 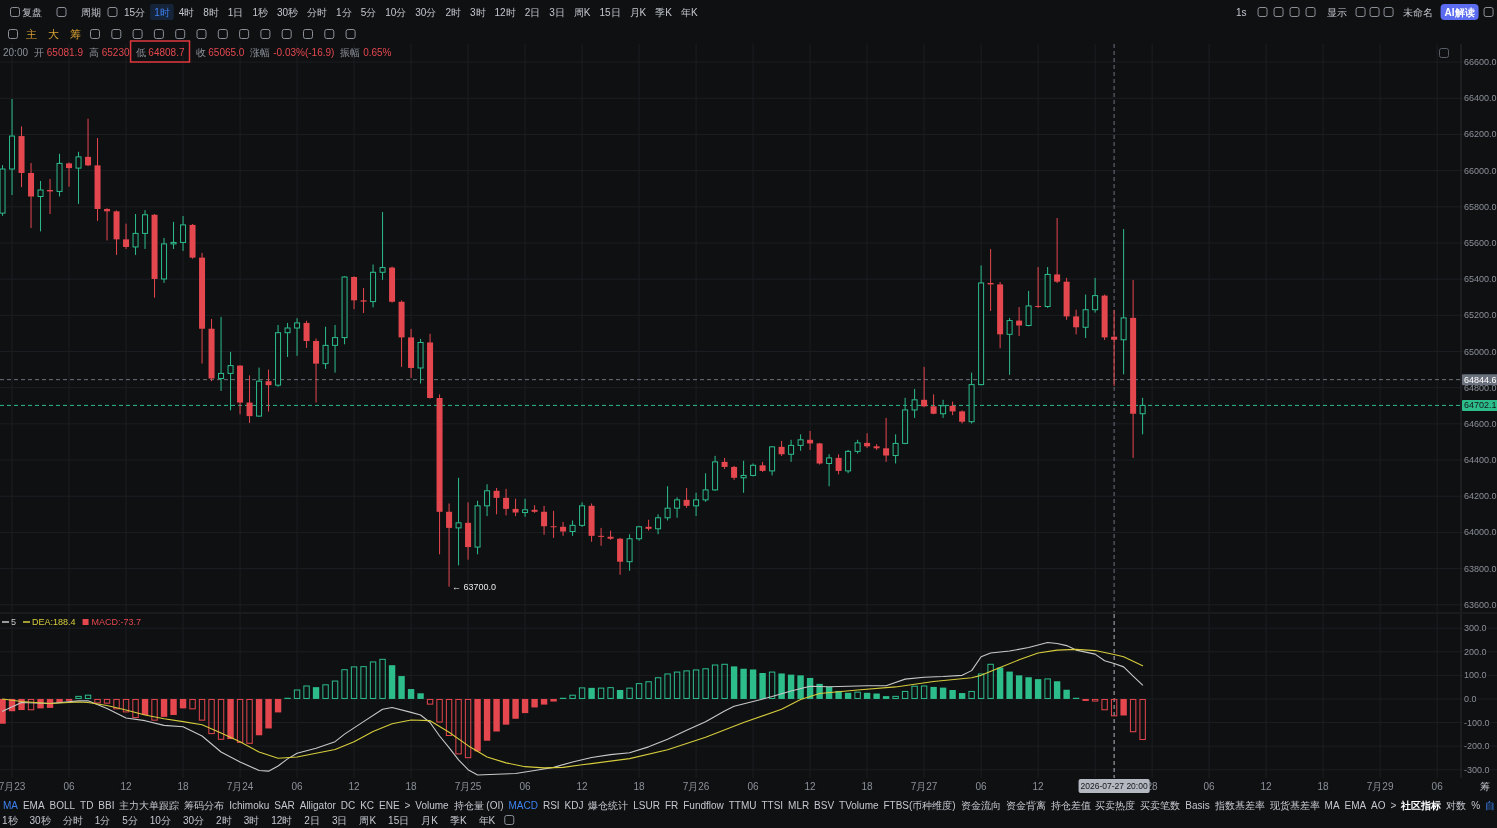 I want to click on x-tick-label: 7月24, so click(x=240, y=786).